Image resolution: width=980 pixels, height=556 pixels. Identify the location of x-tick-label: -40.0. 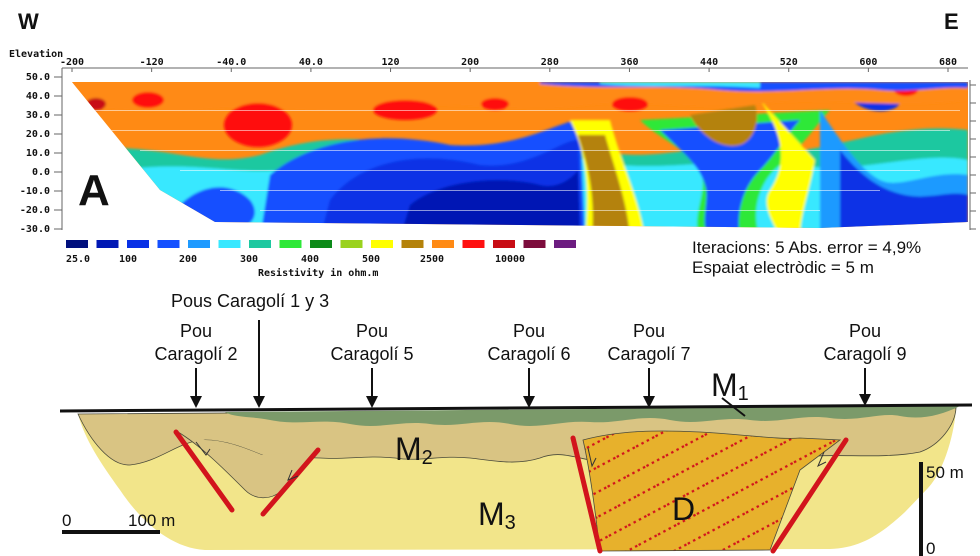
(231, 62).